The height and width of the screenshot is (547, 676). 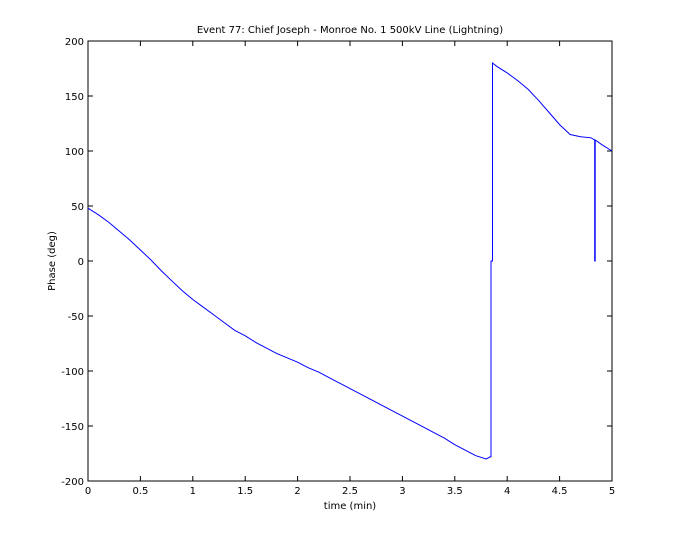 I want to click on x-tick-label: 0.5, so click(x=140, y=491).